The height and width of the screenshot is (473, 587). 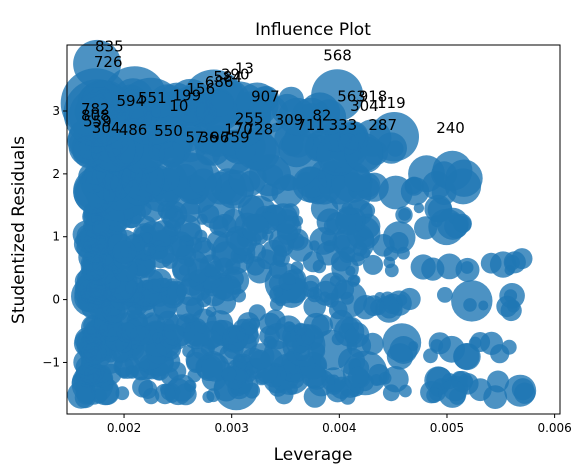 I want to click on point-annotation: 782, so click(x=95, y=109).